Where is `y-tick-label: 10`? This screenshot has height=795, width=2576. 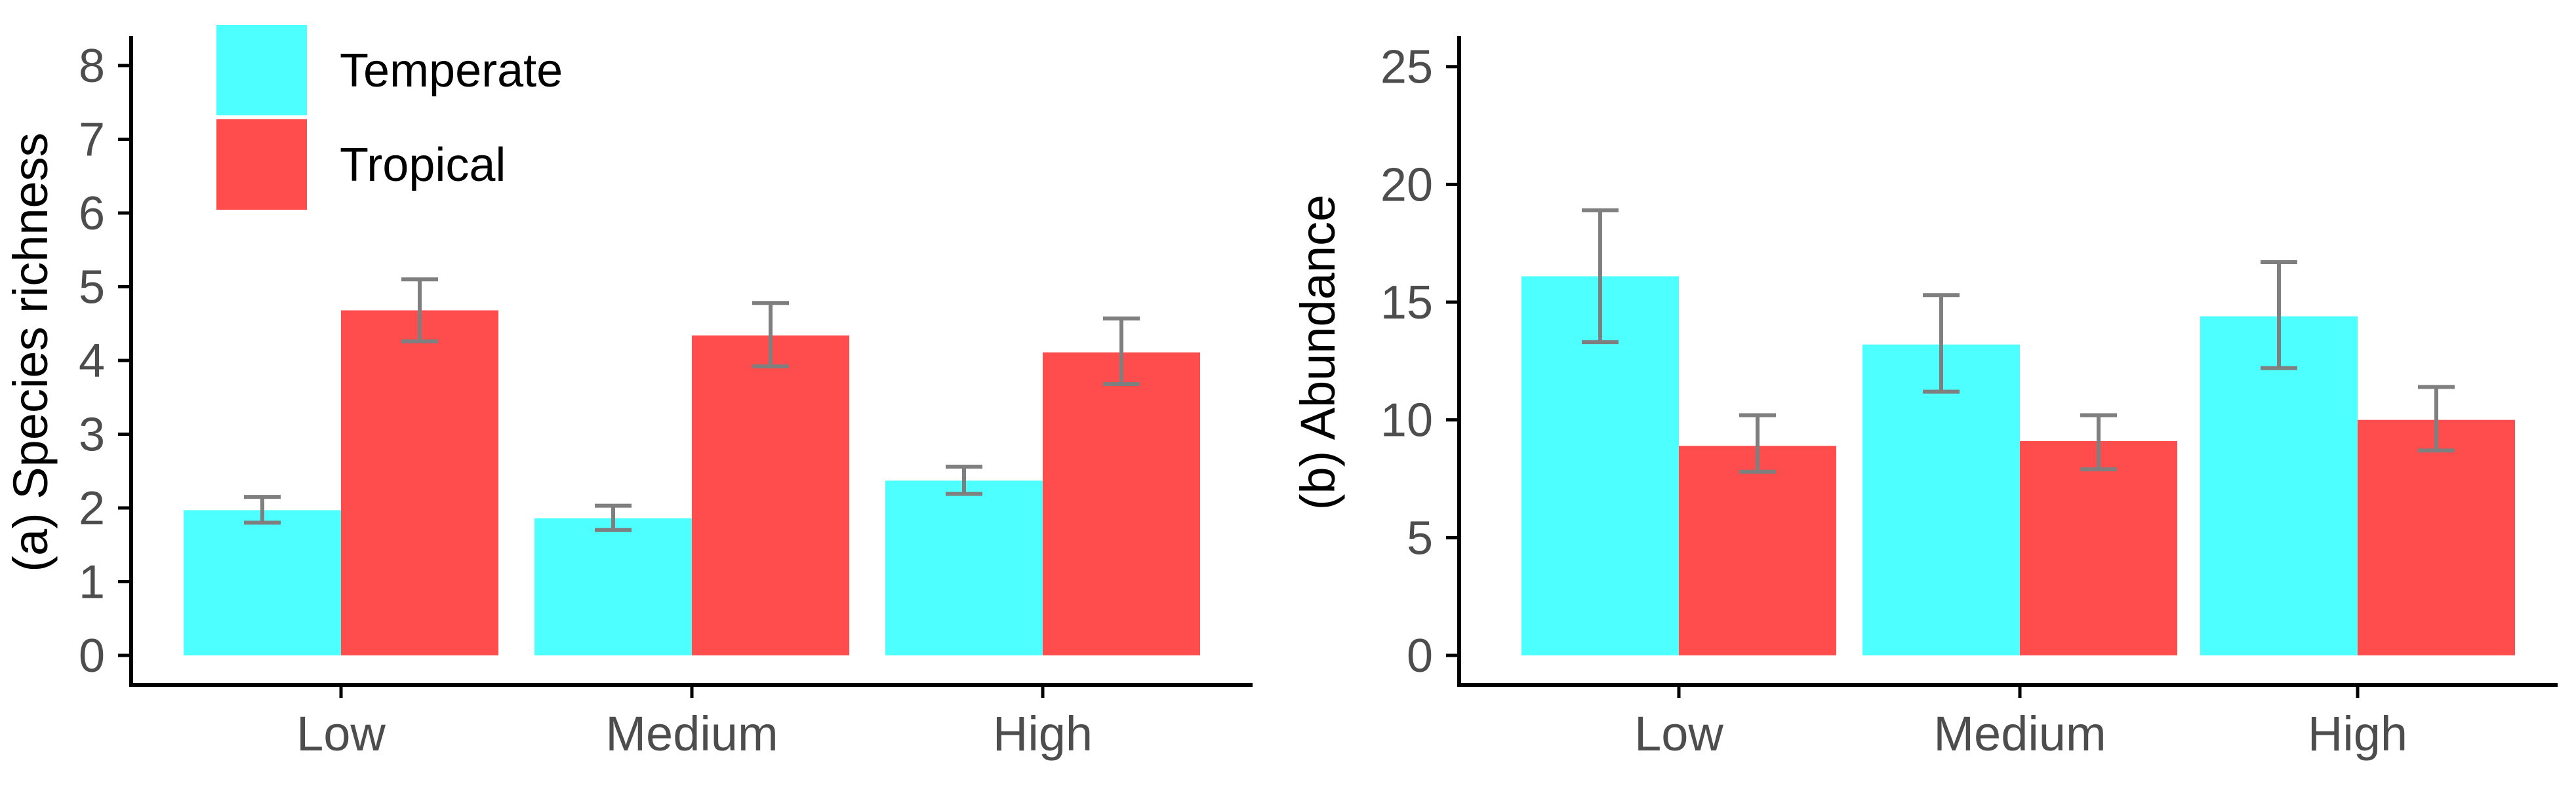 y-tick-label: 10 is located at coordinates (1406, 421).